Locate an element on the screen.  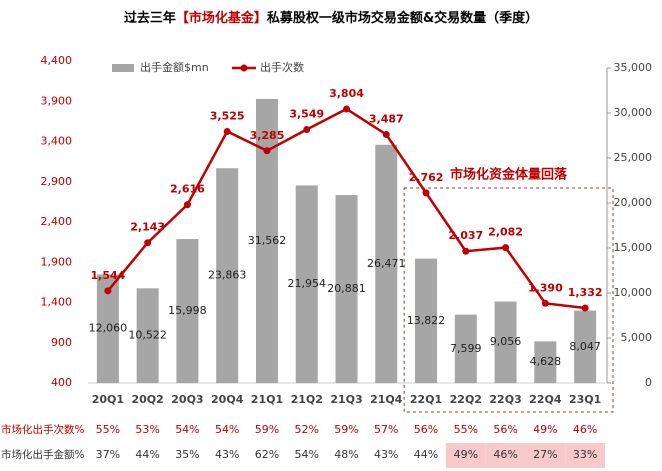
table-cell: 33% is located at coordinates (585, 454).